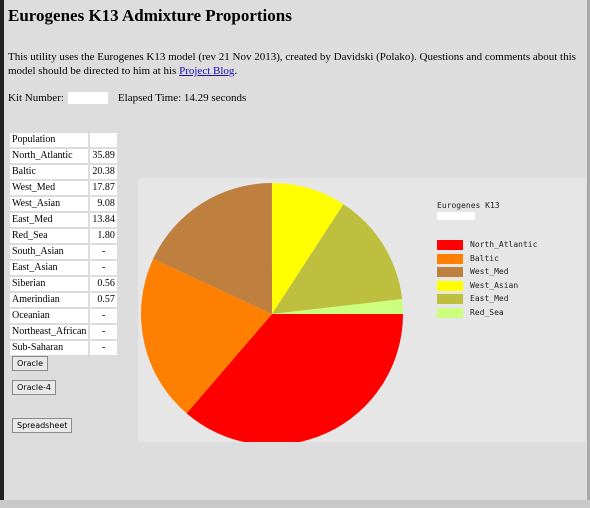  I want to click on population-name: West_Asian, so click(49, 204).